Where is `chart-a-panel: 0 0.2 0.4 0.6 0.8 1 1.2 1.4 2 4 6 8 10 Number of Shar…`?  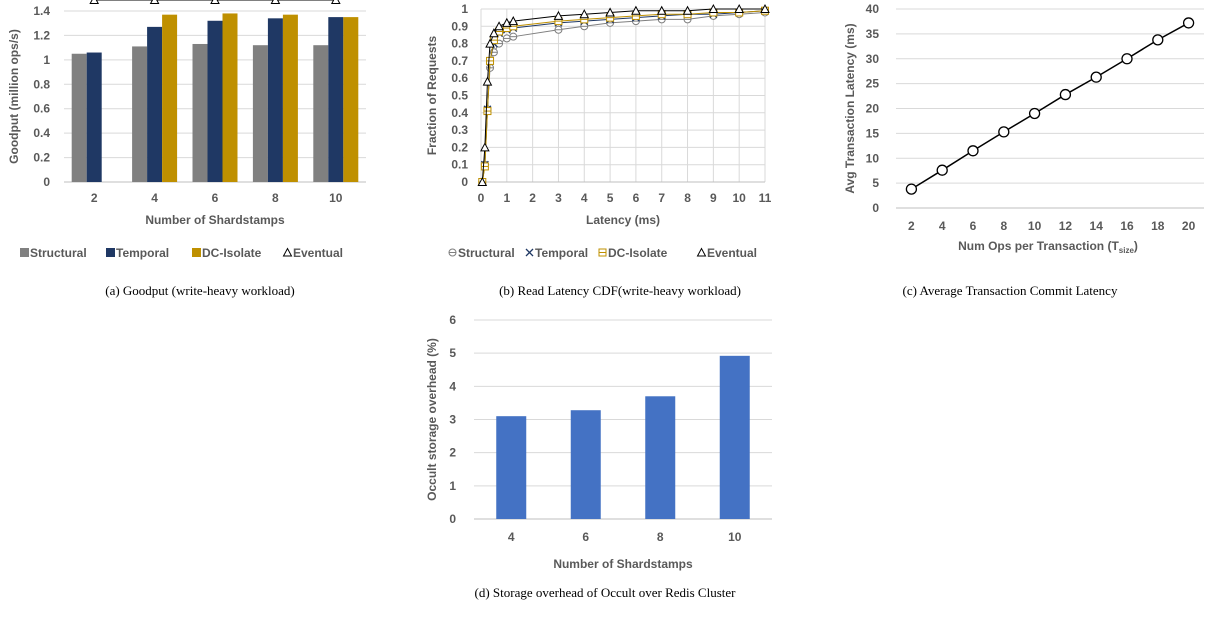
chart-a-panel: 0 0.2 0.4 0.6 0.8 1 1.2 1.4 2 4 6 8 10 Number of Shar… is located at coordinates (195, 135).